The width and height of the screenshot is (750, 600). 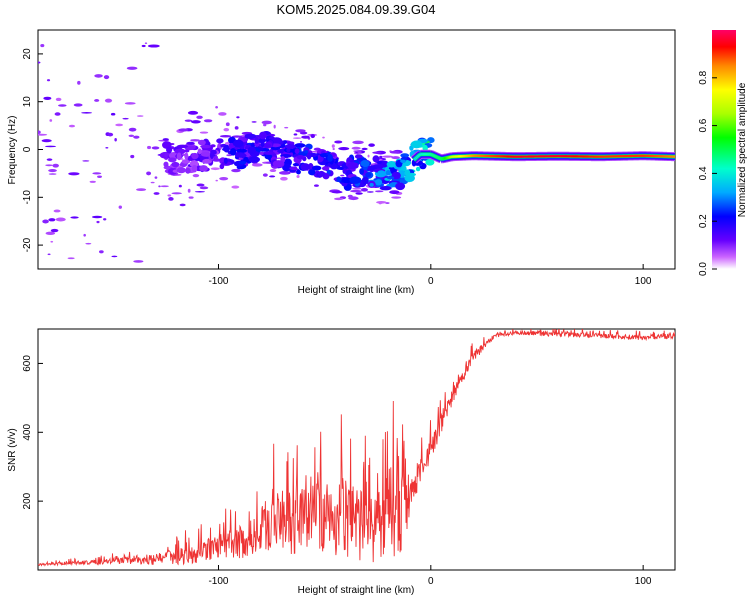 I want to click on y-tick-label: -20, so click(x=27, y=244).